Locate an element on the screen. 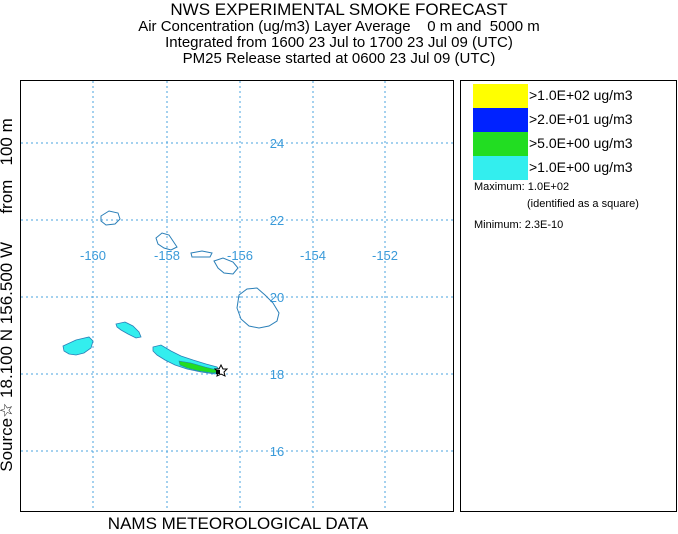 This screenshot has height=534, width=678. lat-label: 24 is located at coordinates (277, 143).